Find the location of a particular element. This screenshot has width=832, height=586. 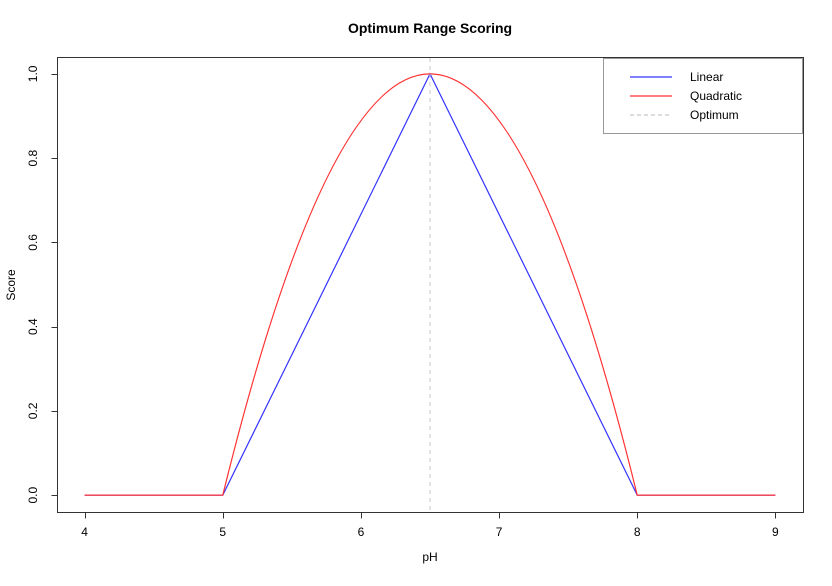

y-tick-label: 0.6 is located at coordinates (33, 242).